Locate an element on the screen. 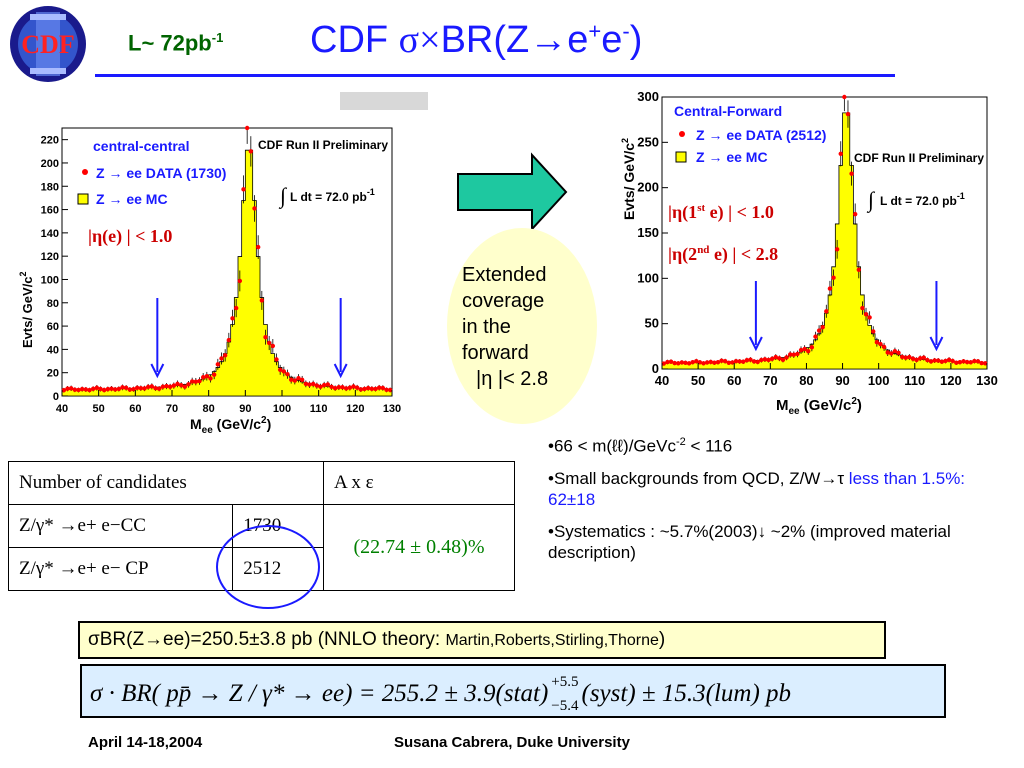  chart1-xtick-label: 90 is located at coordinates (245, 409).